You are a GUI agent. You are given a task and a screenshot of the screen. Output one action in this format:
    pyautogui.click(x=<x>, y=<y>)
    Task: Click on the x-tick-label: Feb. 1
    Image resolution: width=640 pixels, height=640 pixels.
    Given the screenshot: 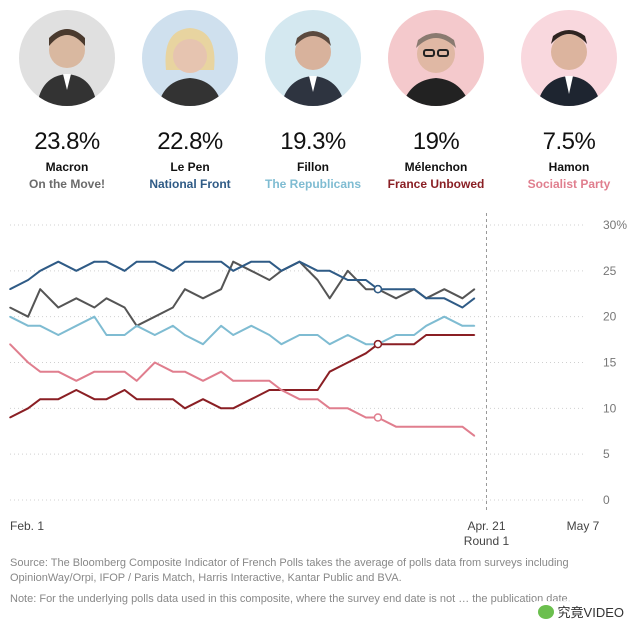 What is the action you would take?
    pyautogui.click(x=27, y=526)
    